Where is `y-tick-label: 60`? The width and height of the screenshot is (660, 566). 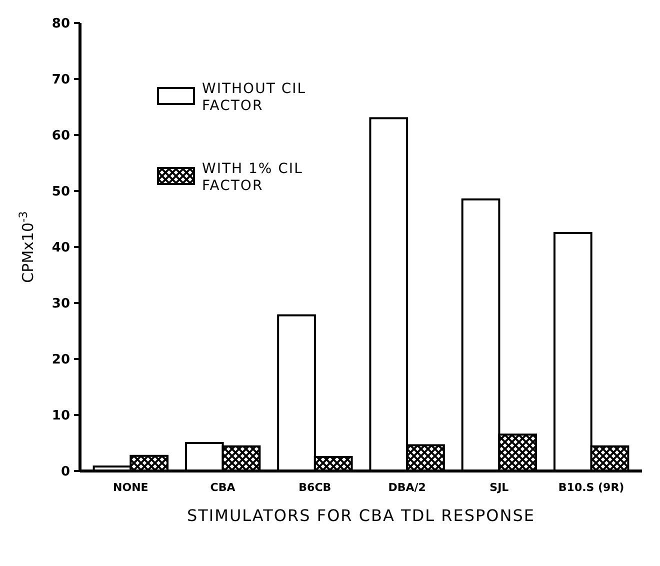
y-tick-label: 60 is located at coordinates (61, 136).